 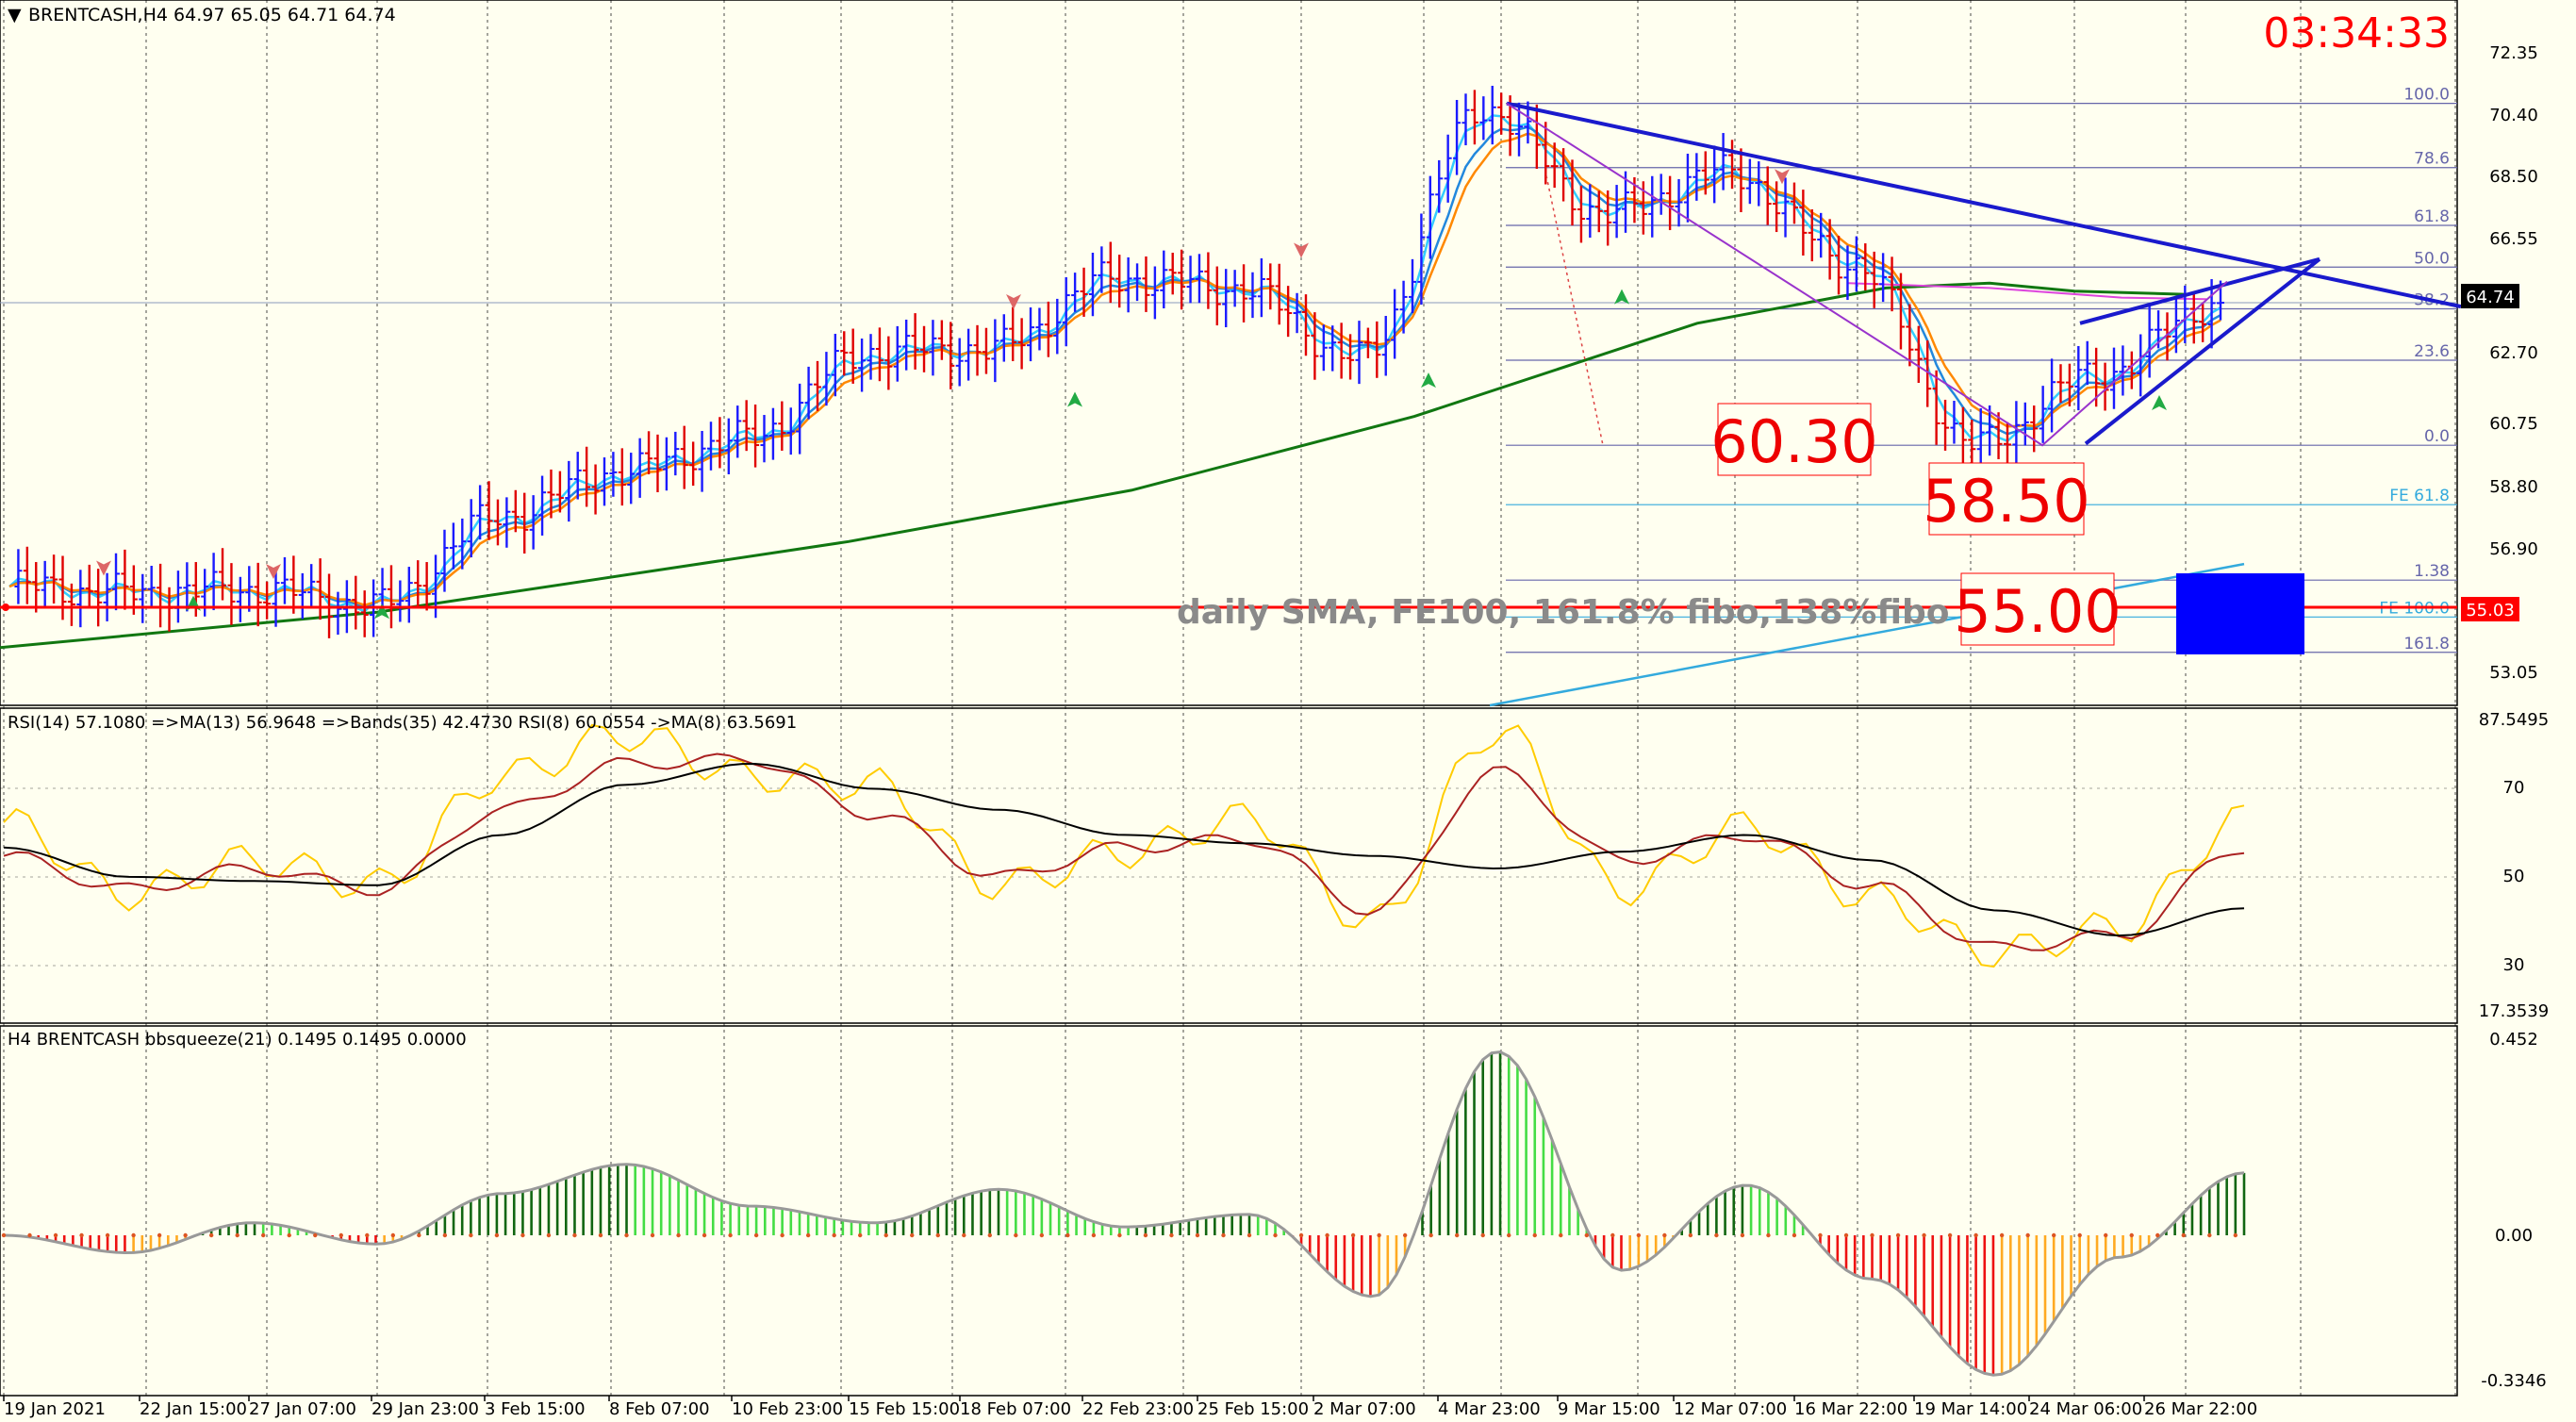 What do you see at coordinates (2514, 865) in the screenshot?
I see `rsi-axis: 87.5495 70 50 30 17.3539` at bounding box center [2514, 865].